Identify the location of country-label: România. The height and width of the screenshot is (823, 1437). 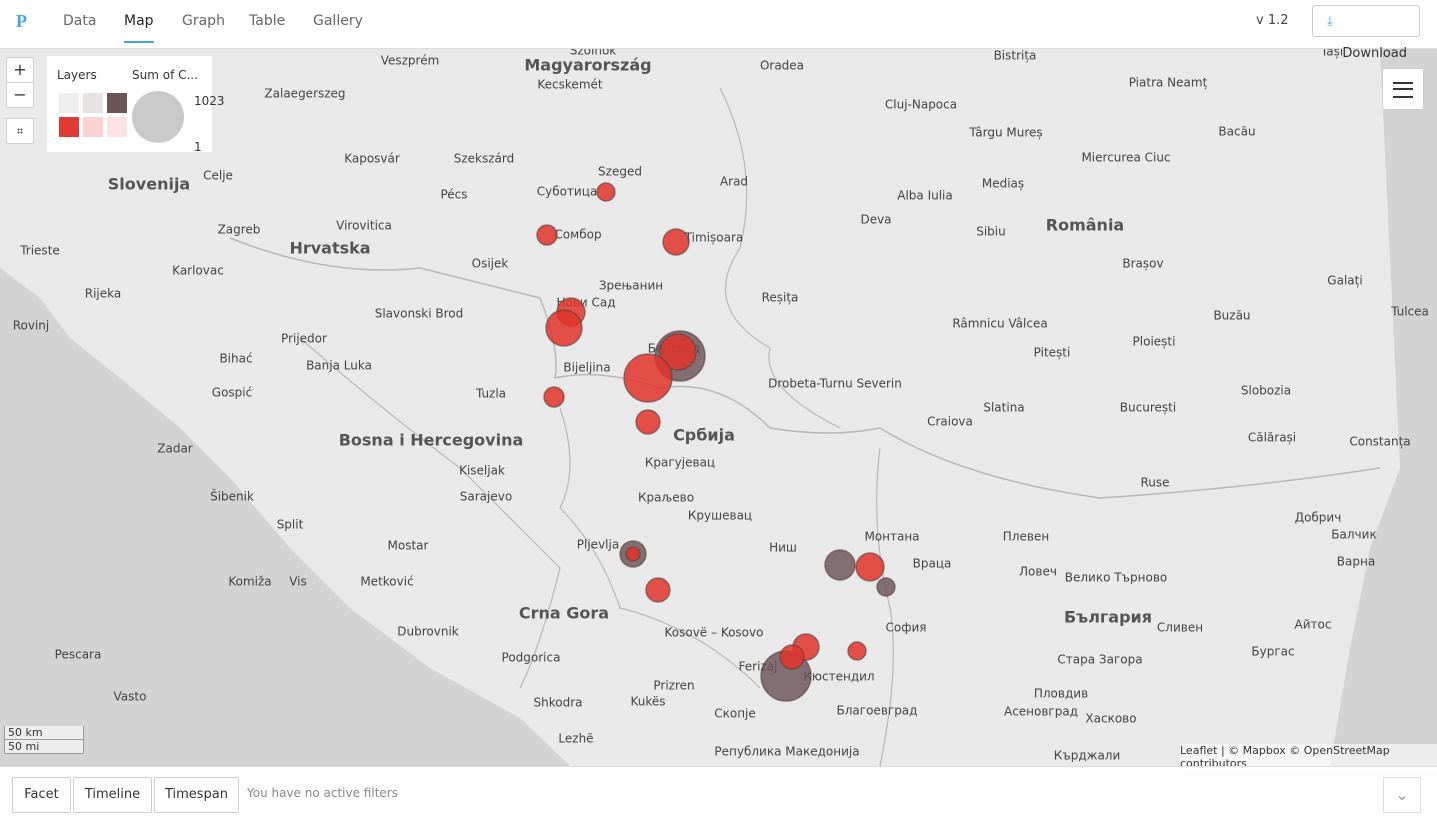
(1085, 225).